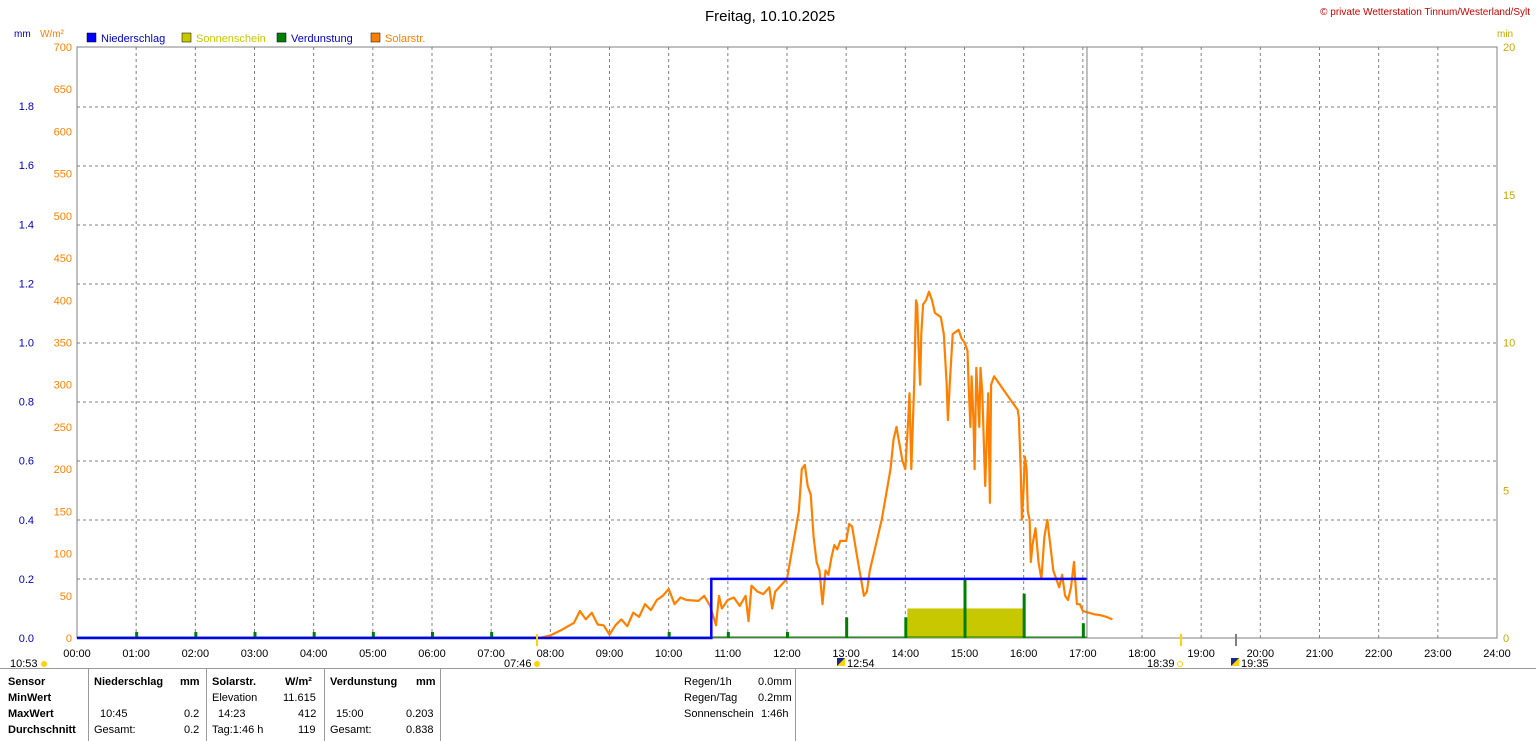 The image size is (1536, 741). Describe the element at coordinates (420, 730) in the screenshot. I see `evap-total-value: 0.838` at that location.